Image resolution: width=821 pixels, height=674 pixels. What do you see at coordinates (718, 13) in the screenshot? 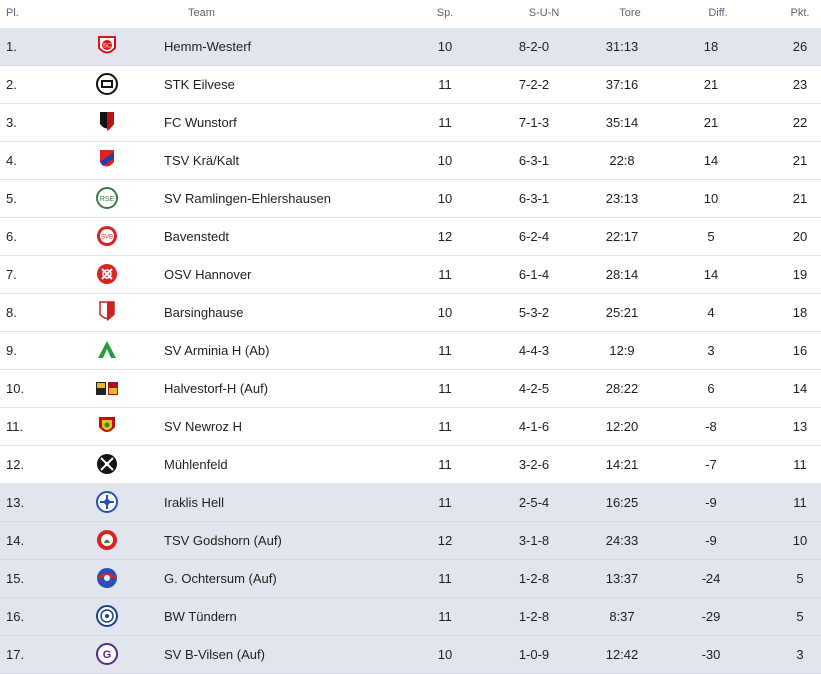
I see `header-difference: Diff.` at bounding box center [718, 13].